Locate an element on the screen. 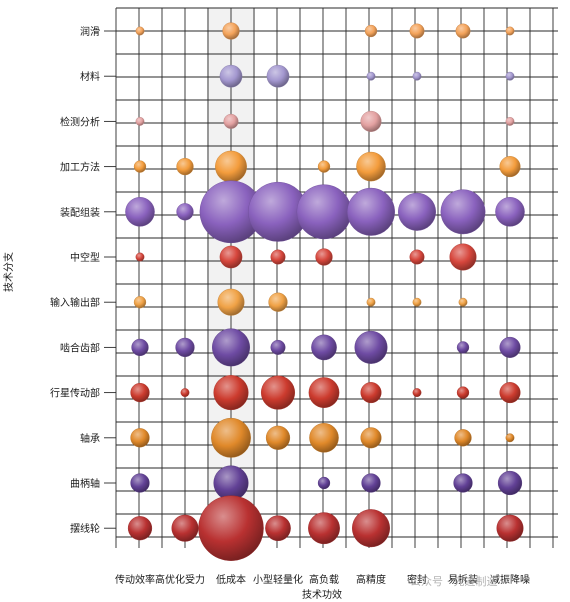  y-category-label: 曲柄轴 is located at coordinates (85, 483).